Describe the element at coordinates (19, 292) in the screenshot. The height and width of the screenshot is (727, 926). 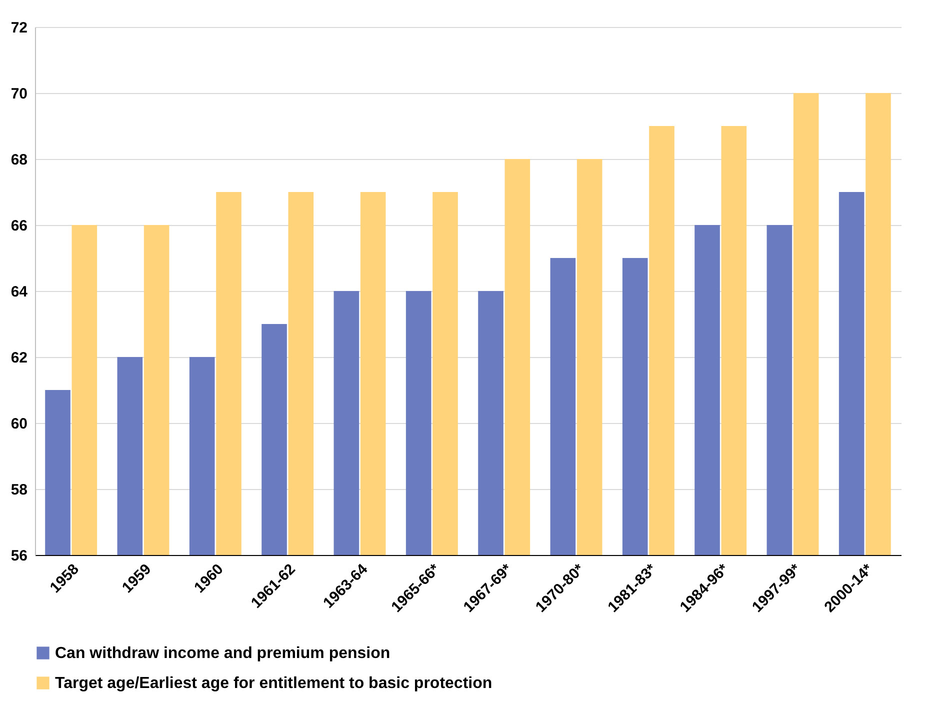
I see `y-tick-label: 64` at that location.